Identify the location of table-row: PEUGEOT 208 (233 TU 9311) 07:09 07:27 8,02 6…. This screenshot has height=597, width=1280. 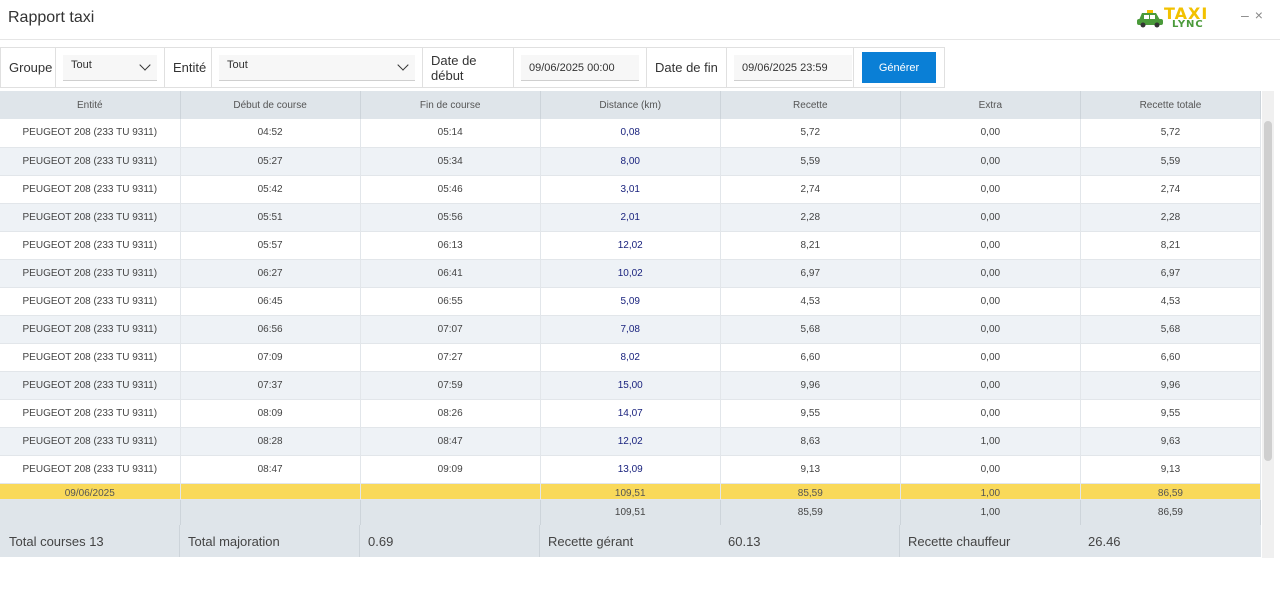
(631, 357).